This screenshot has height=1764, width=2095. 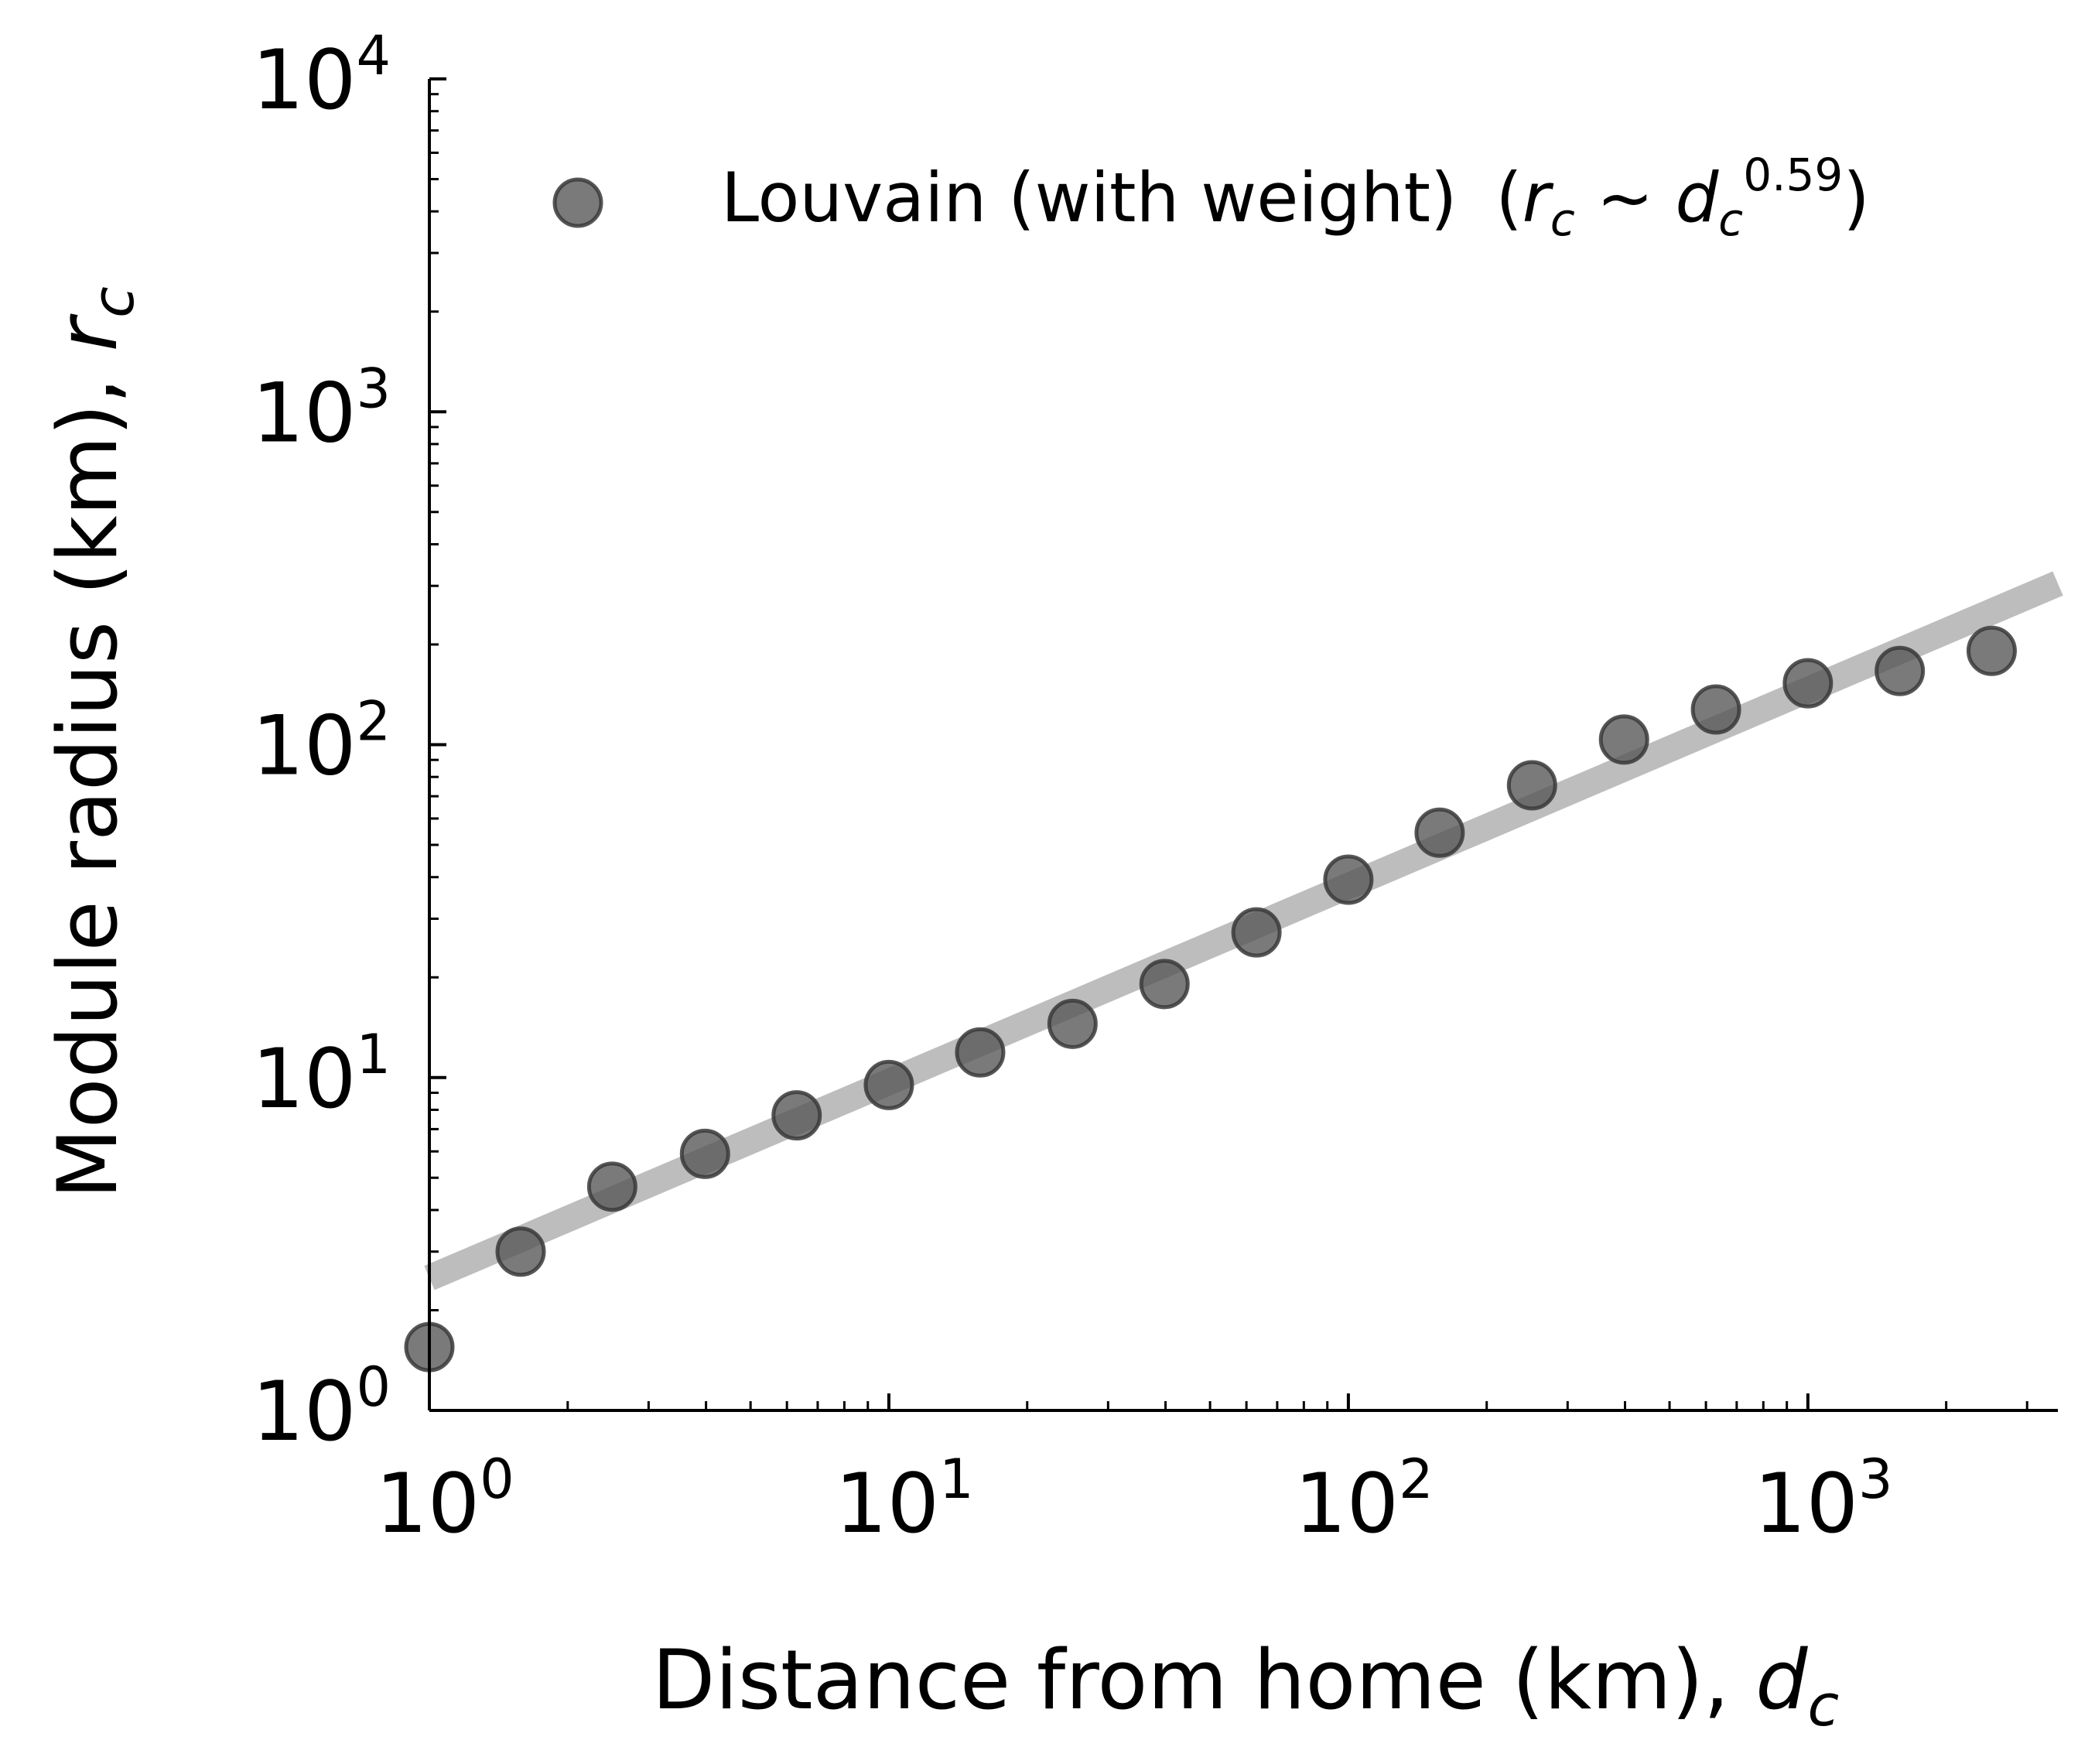 What do you see at coordinates (1793, 175) in the screenshot?
I see `legend-fit-exp: 0.59` at bounding box center [1793, 175].